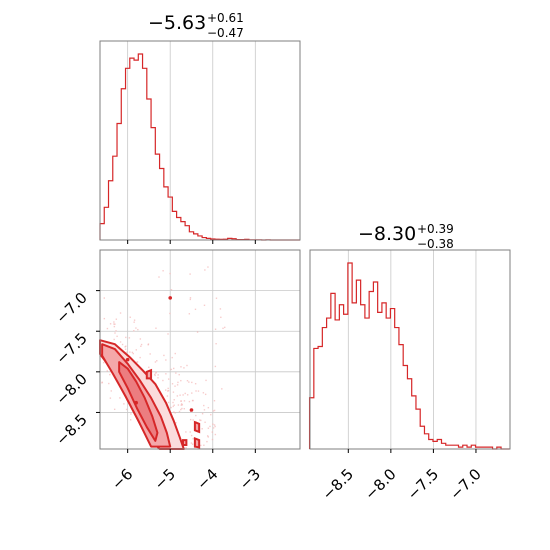 The height and width of the screenshot is (550, 550). I want to click on y-tick-label-3: −7.0, so click(71, 308).